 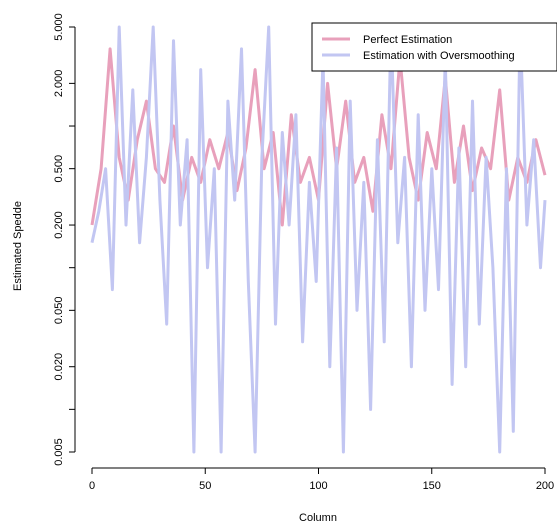 I want to click on y-tick-label: 0.200, so click(x=59, y=225).